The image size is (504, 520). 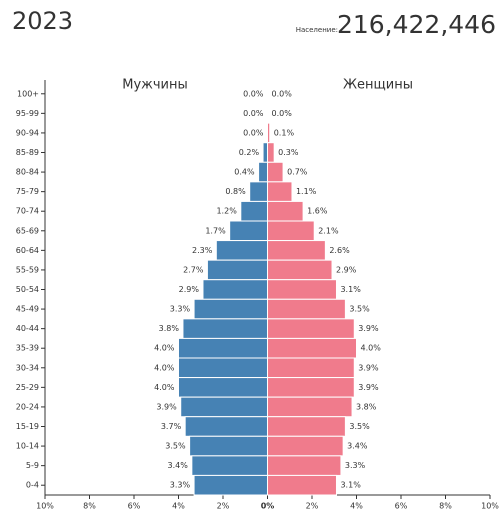 What do you see at coordinates (226, 211) in the screenshot?
I see `value-label: 1.2%` at bounding box center [226, 211].